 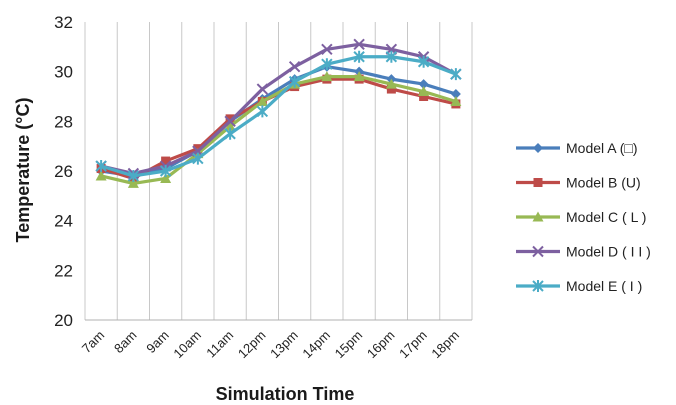 What do you see at coordinates (63, 72) in the screenshot?
I see `y-tick-label: 30` at bounding box center [63, 72].